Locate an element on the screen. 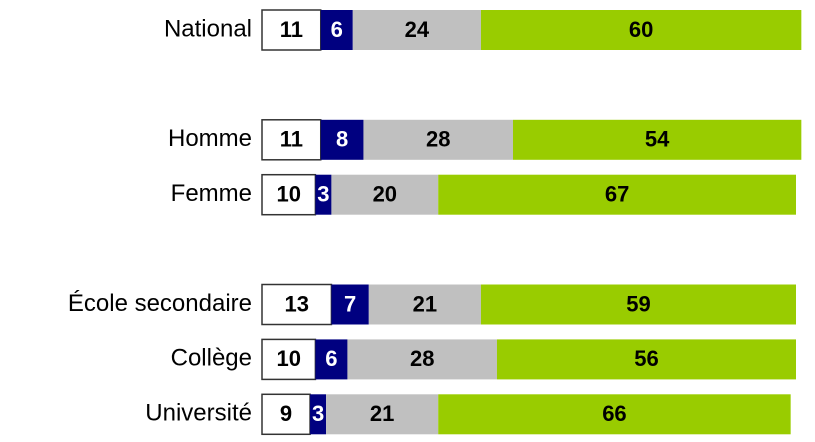  value-label: 24 is located at coordinates (417, 29).